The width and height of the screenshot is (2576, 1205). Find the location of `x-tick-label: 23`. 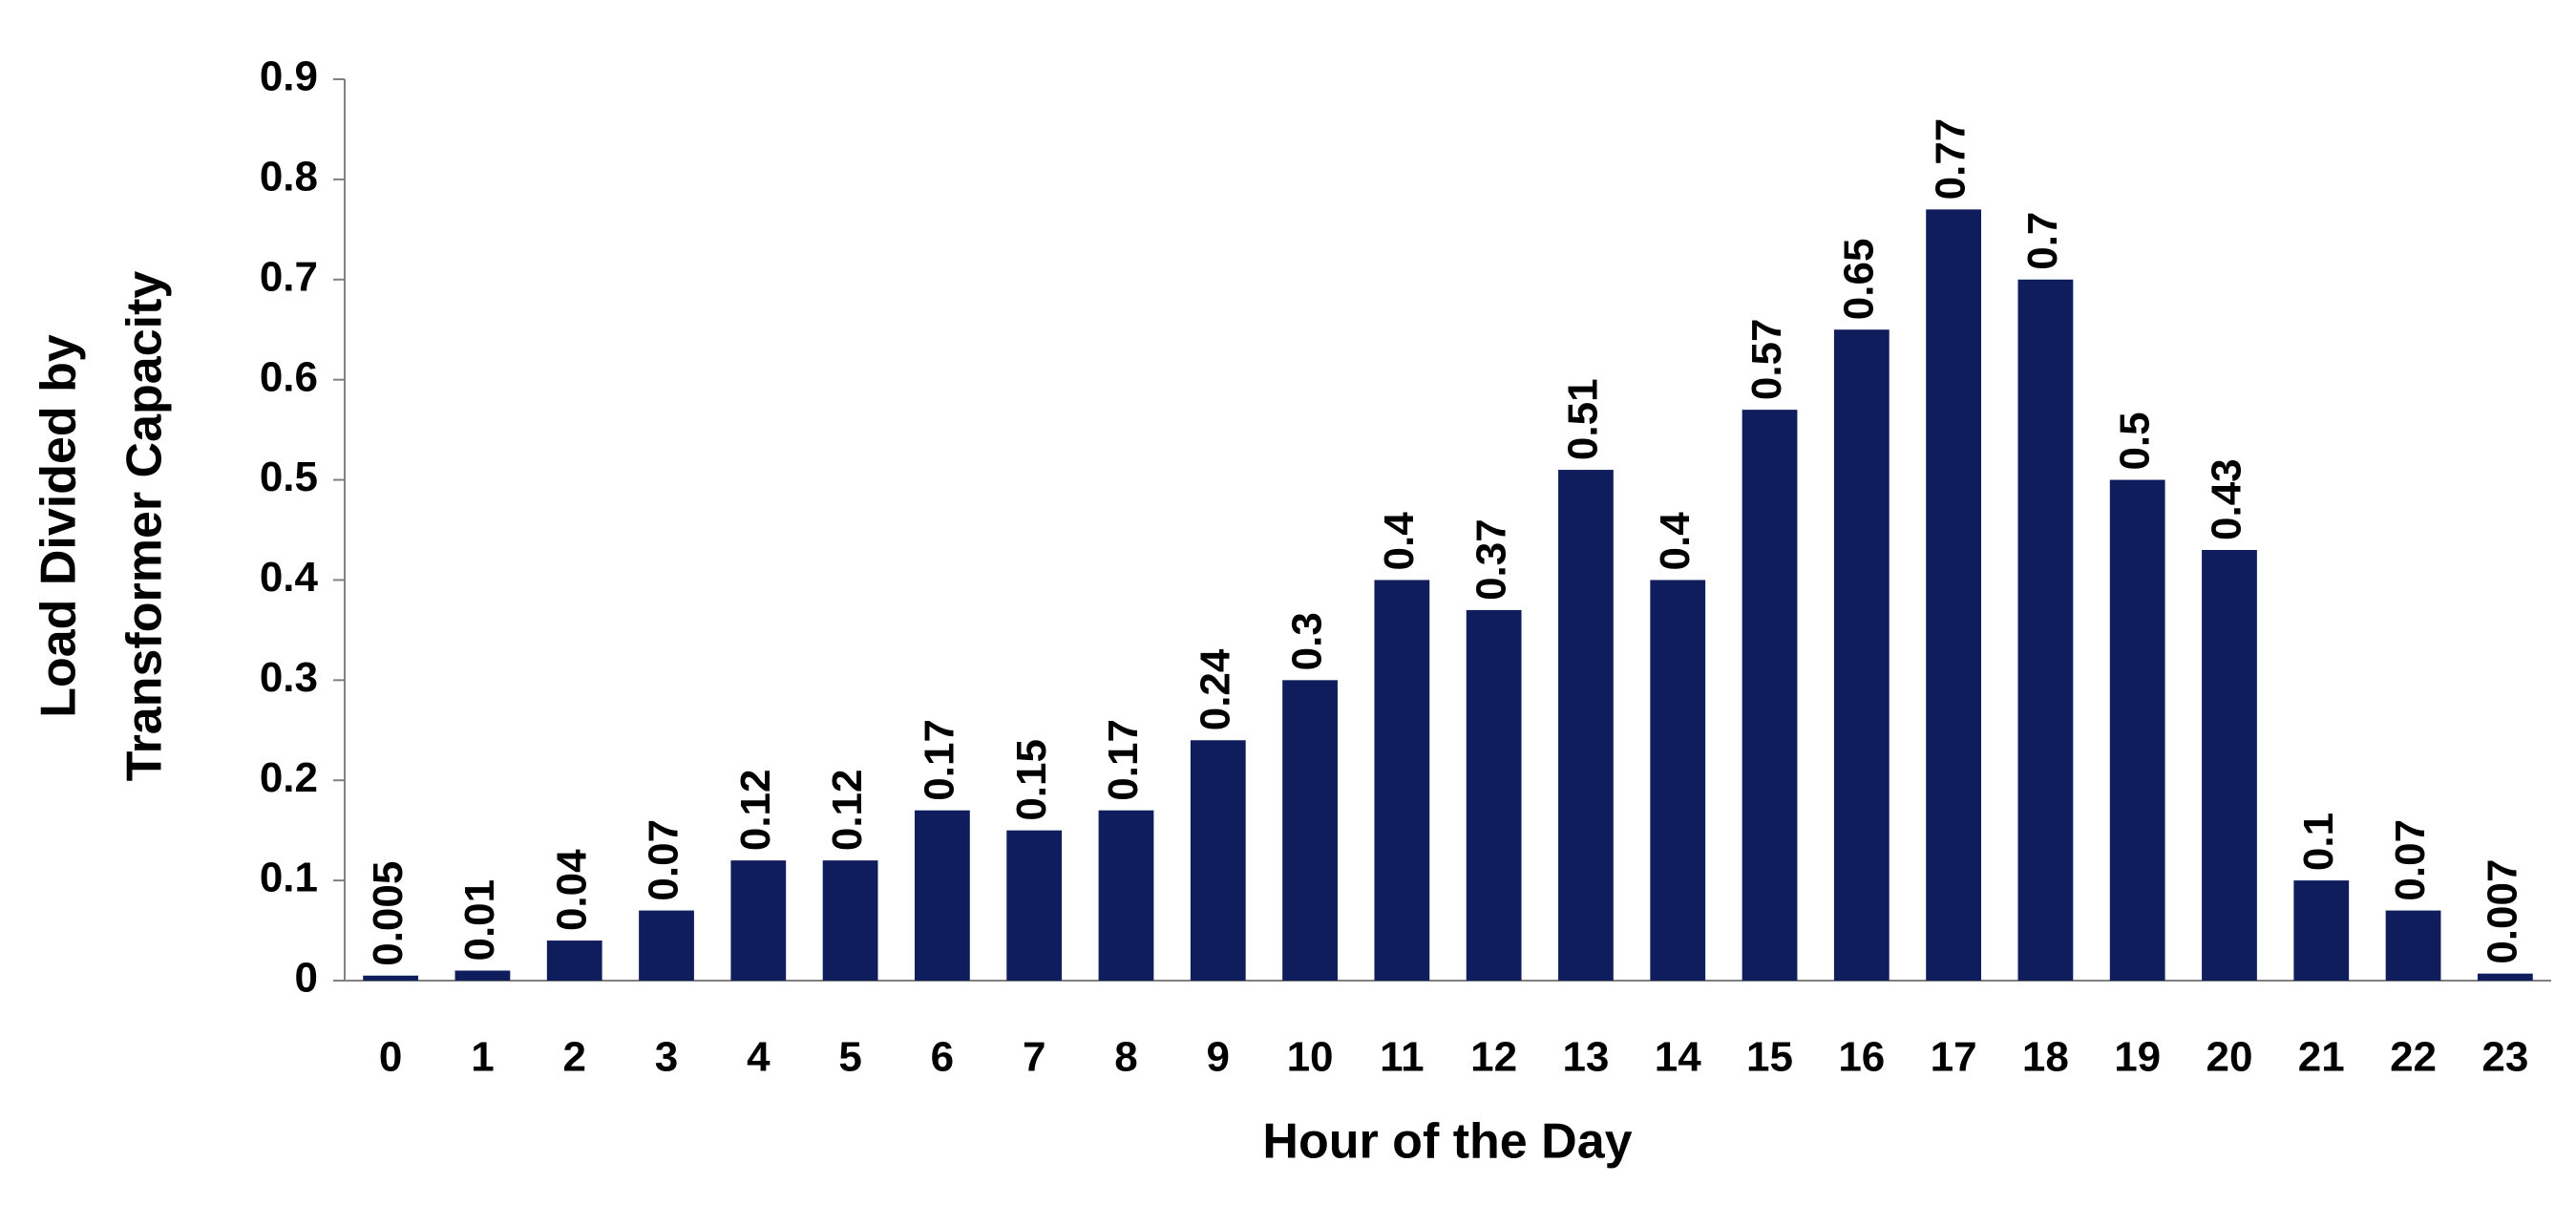

x-tick-label: 23 is located at coordinates (2504, 1057).